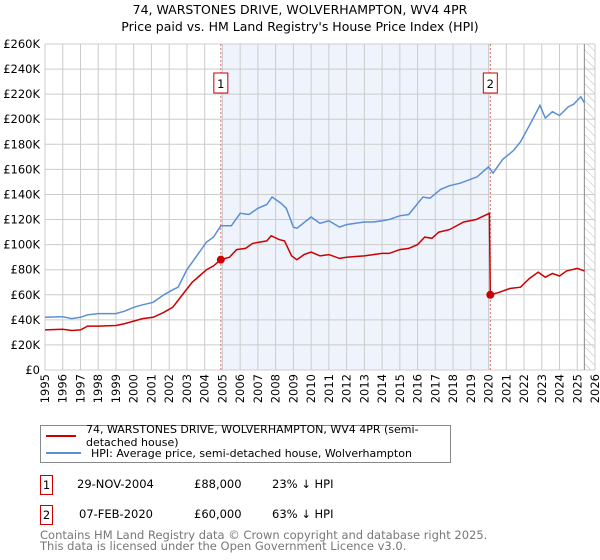 This screenshot has height=560, width=600. I want to click on x-tick-label: 2007, so click(258, 388).